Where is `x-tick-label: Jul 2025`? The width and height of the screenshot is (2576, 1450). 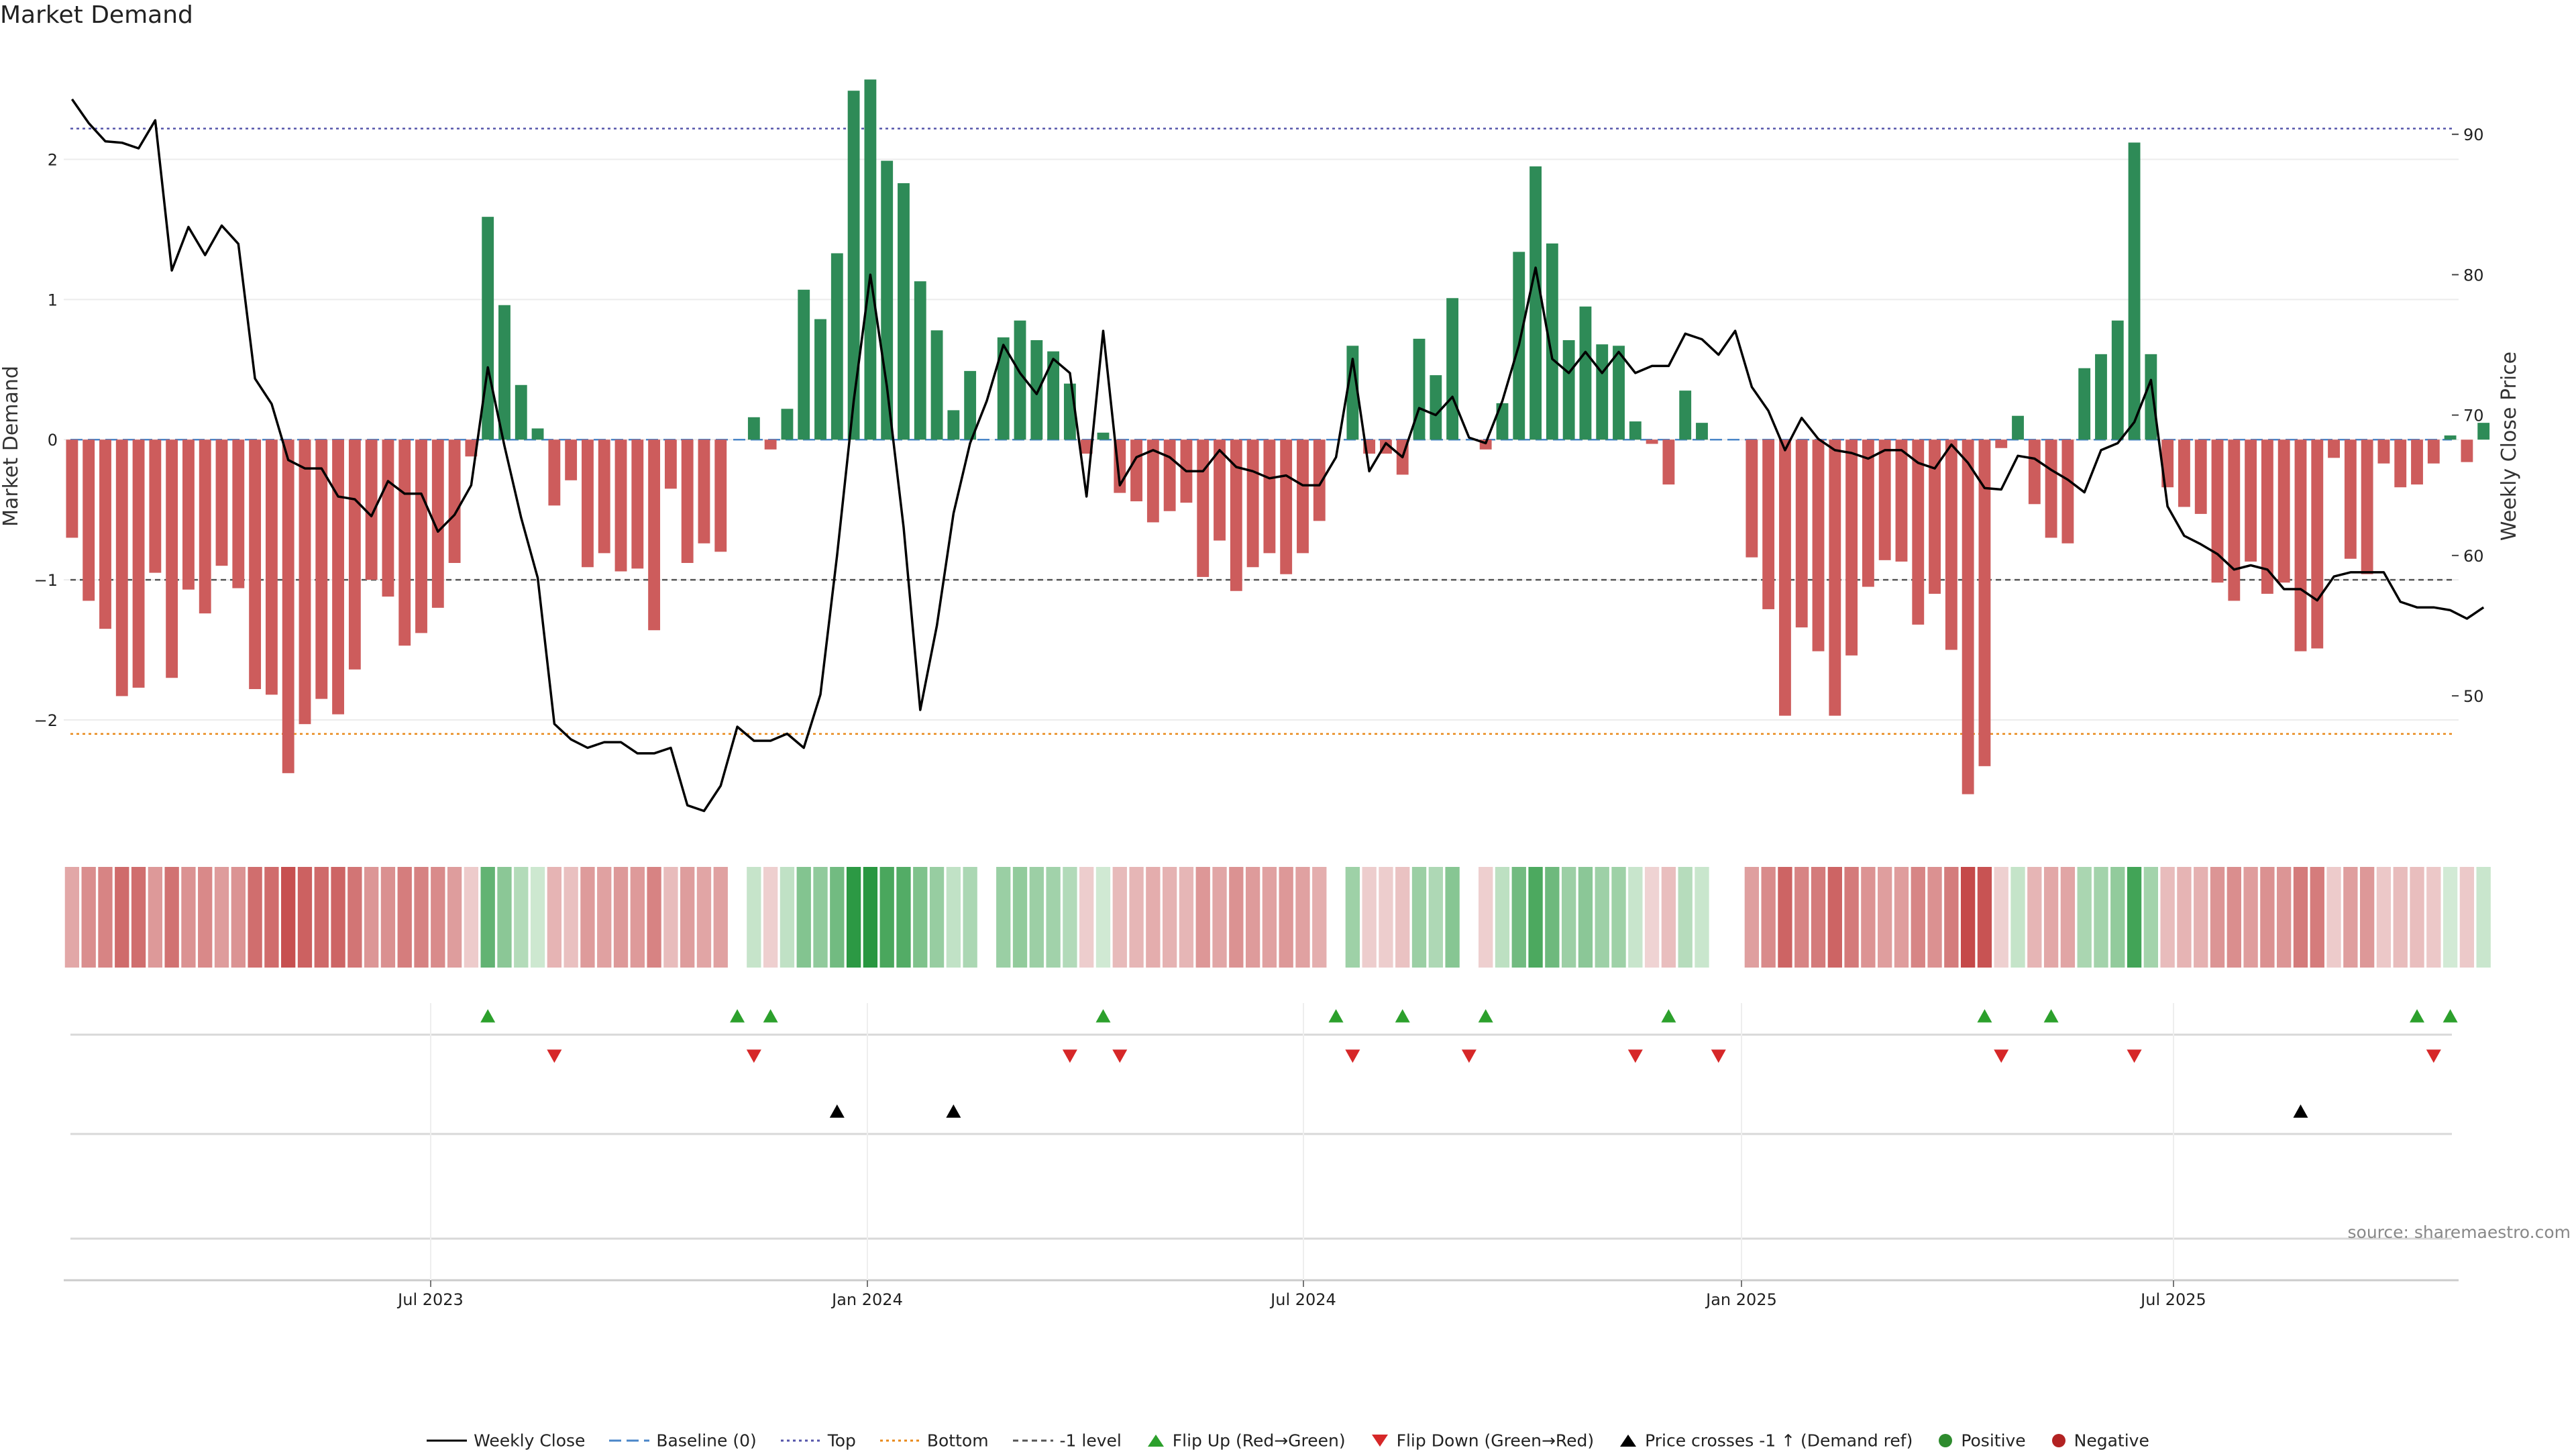 x-tick-label: Jul 2025 is located at coordinates (2172, 1299).